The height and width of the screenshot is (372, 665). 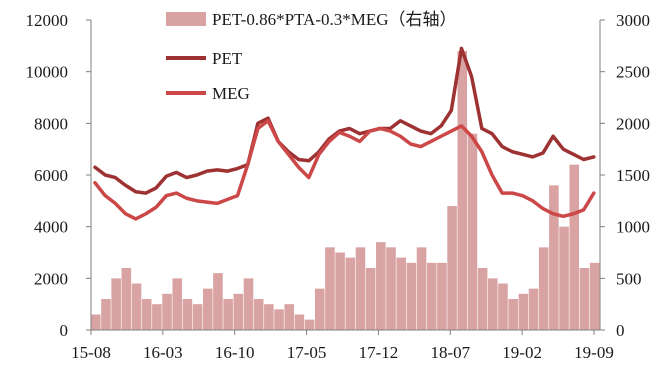 What do you see at coordinates (594, 352) in the screenshot?
I see `x-tick-label-7: 19-09` at bounding box center [594, 352].